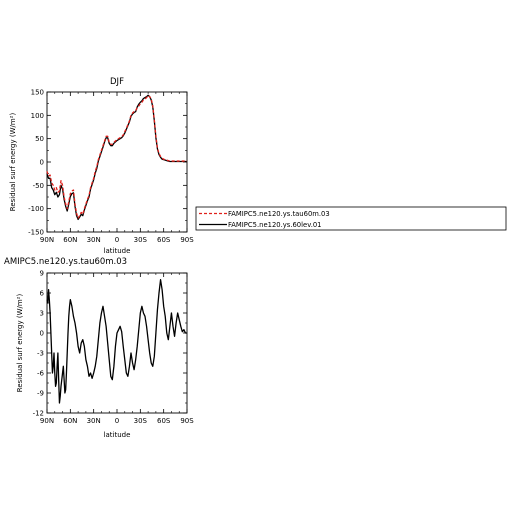  Describe the element at coordinates (94, 240) in the screenshot. I see `top-x-tick-label: 30N` at that location.